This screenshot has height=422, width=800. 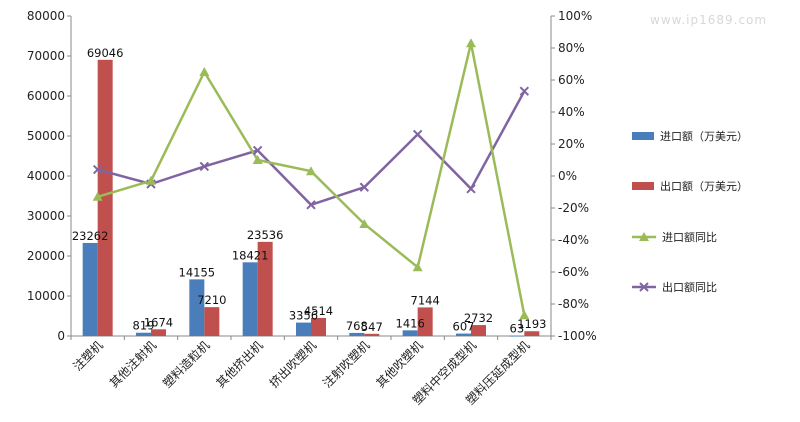 What do you see at coordinates (643, 136) in the screenshot?
I see `legend-swatch-import-value` at bounding box center [643, 136].